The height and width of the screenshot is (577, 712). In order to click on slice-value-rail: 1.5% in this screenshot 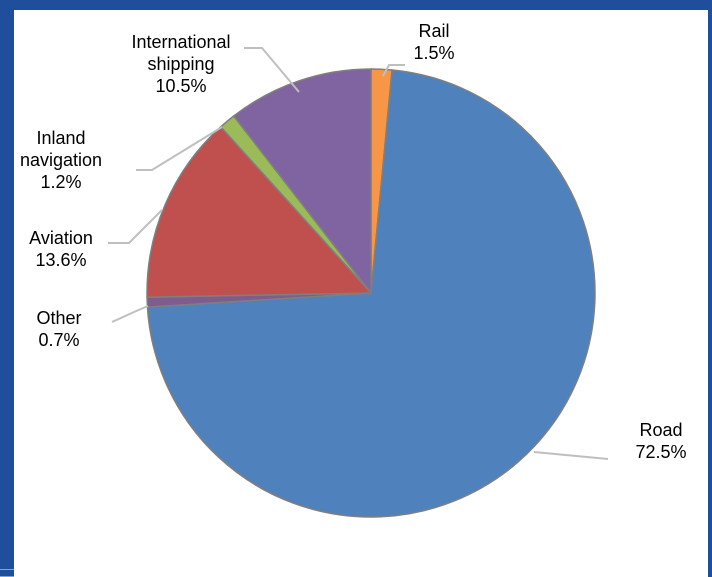, I will do `click(433, 53)`.